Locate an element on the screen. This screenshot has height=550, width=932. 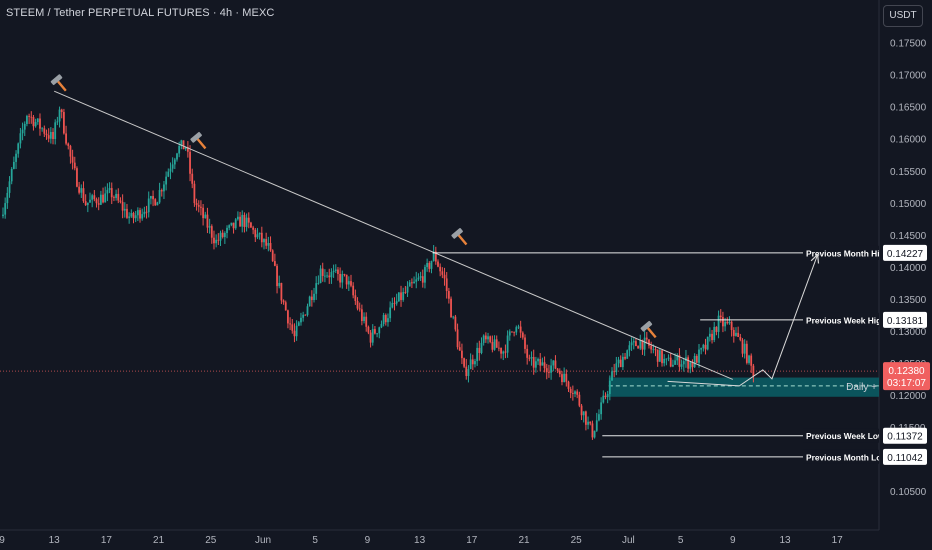
x-tick-label: 21 is located at coordinates (159, 540).